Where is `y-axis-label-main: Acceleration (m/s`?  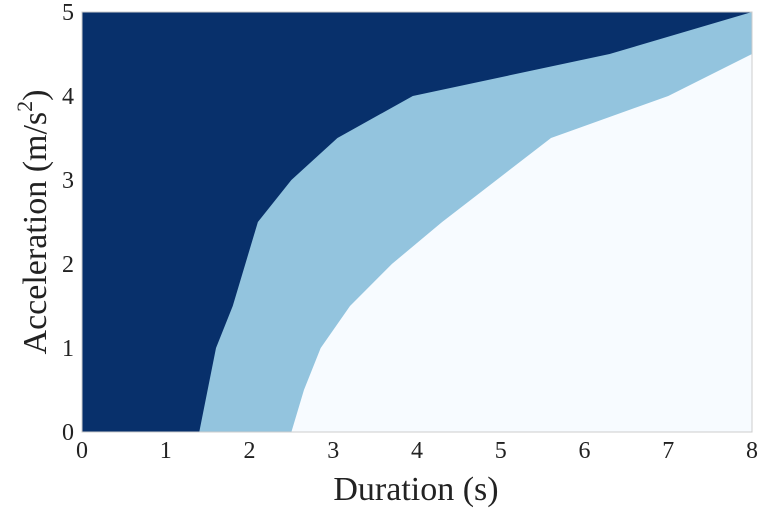
y-axis-label-main: Acceleration (m/s is located at coordinates (35, 233).